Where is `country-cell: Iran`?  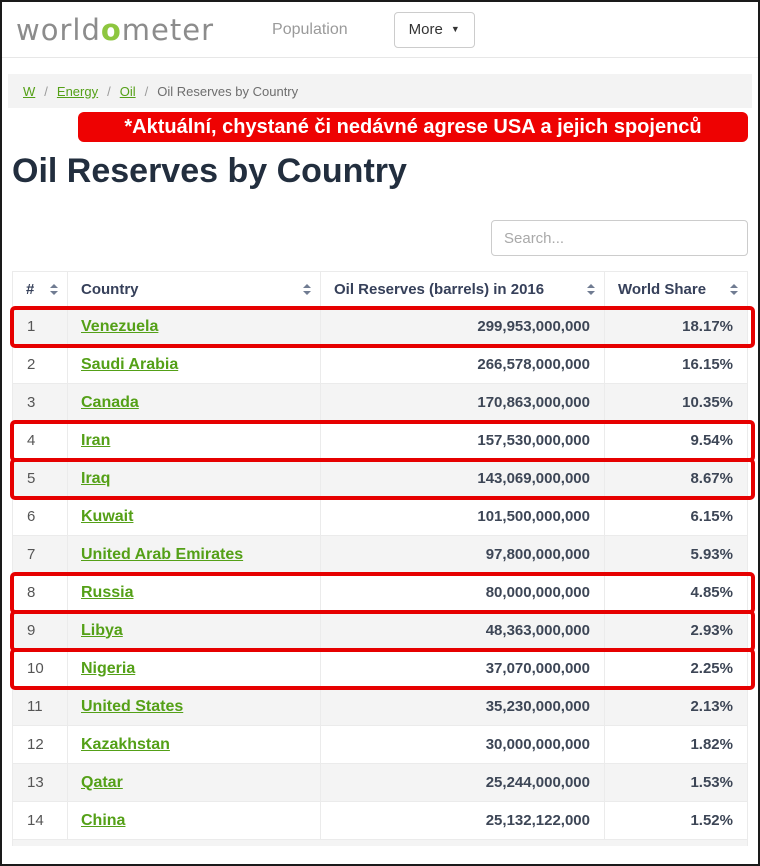
country-cell: Iran is located at coordinates (194, 440).